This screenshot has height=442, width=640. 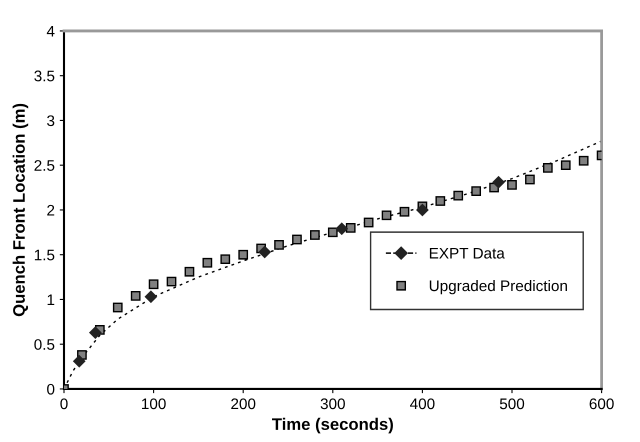 What do you see at coordinates (602, 404) in the screenshot?
I see `x-tick-label: 600` at bounding box center [602, 404].